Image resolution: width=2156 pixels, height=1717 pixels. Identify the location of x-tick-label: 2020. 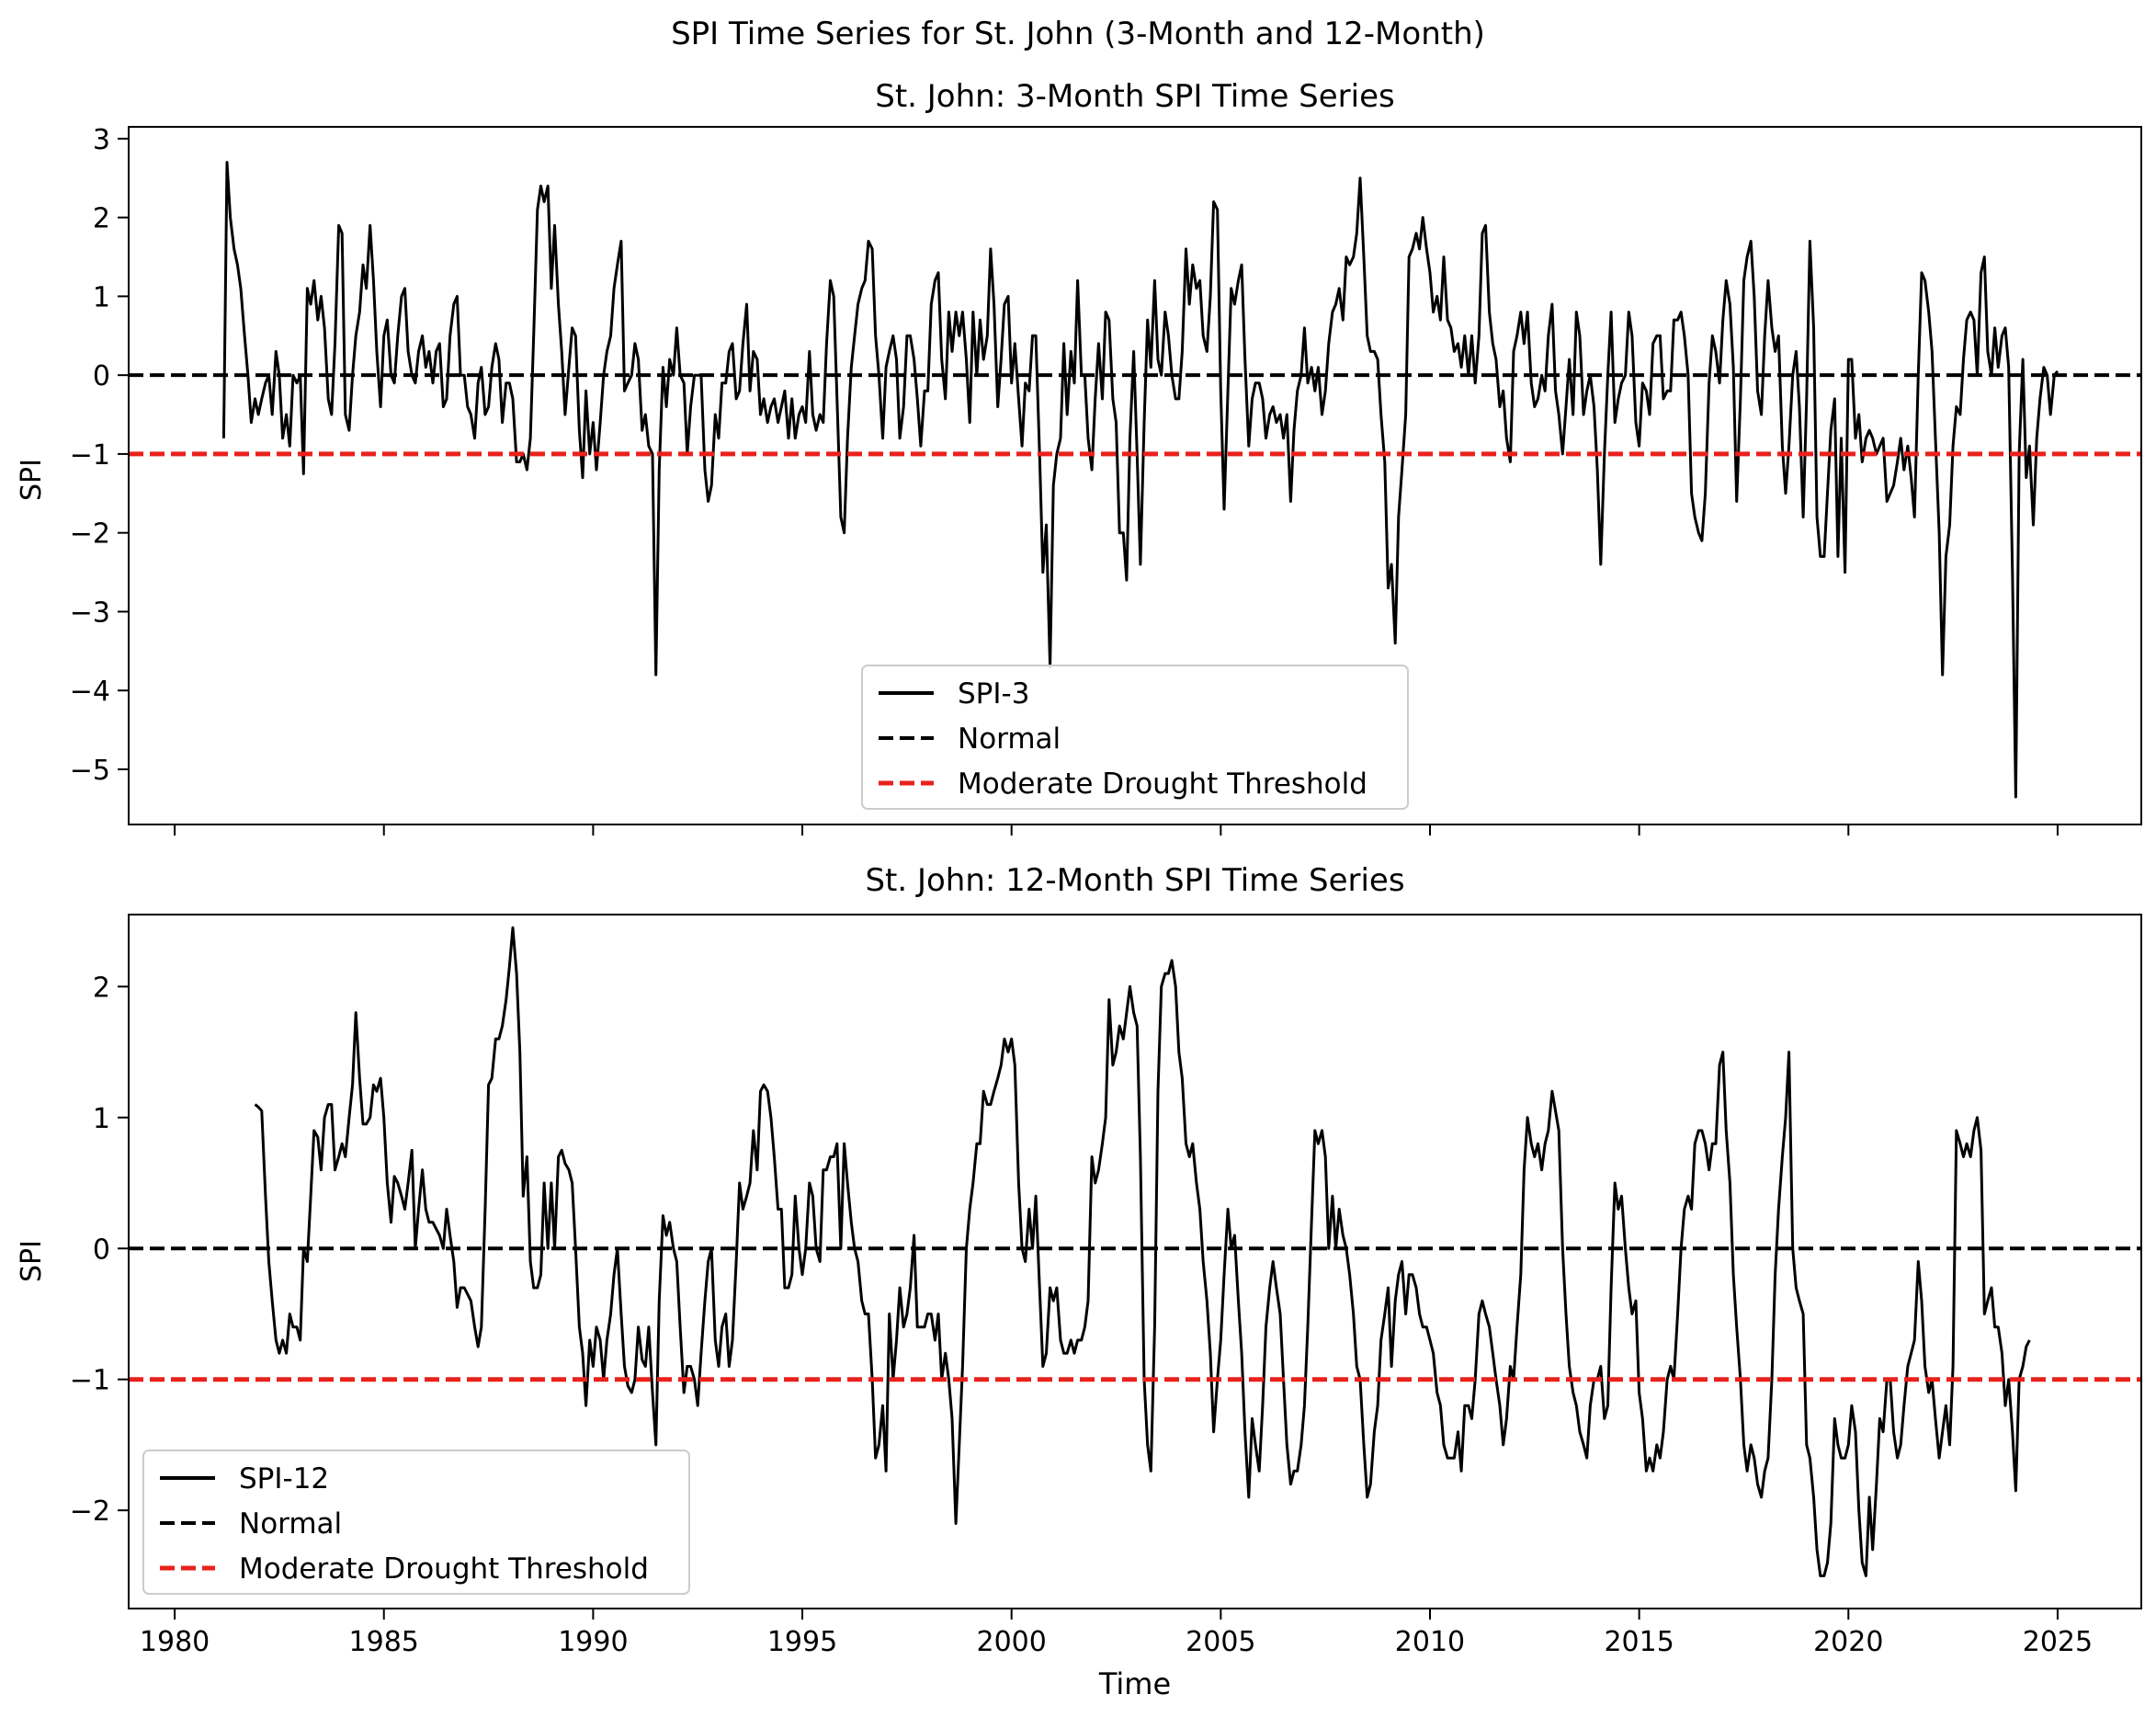
(1848, 1642).